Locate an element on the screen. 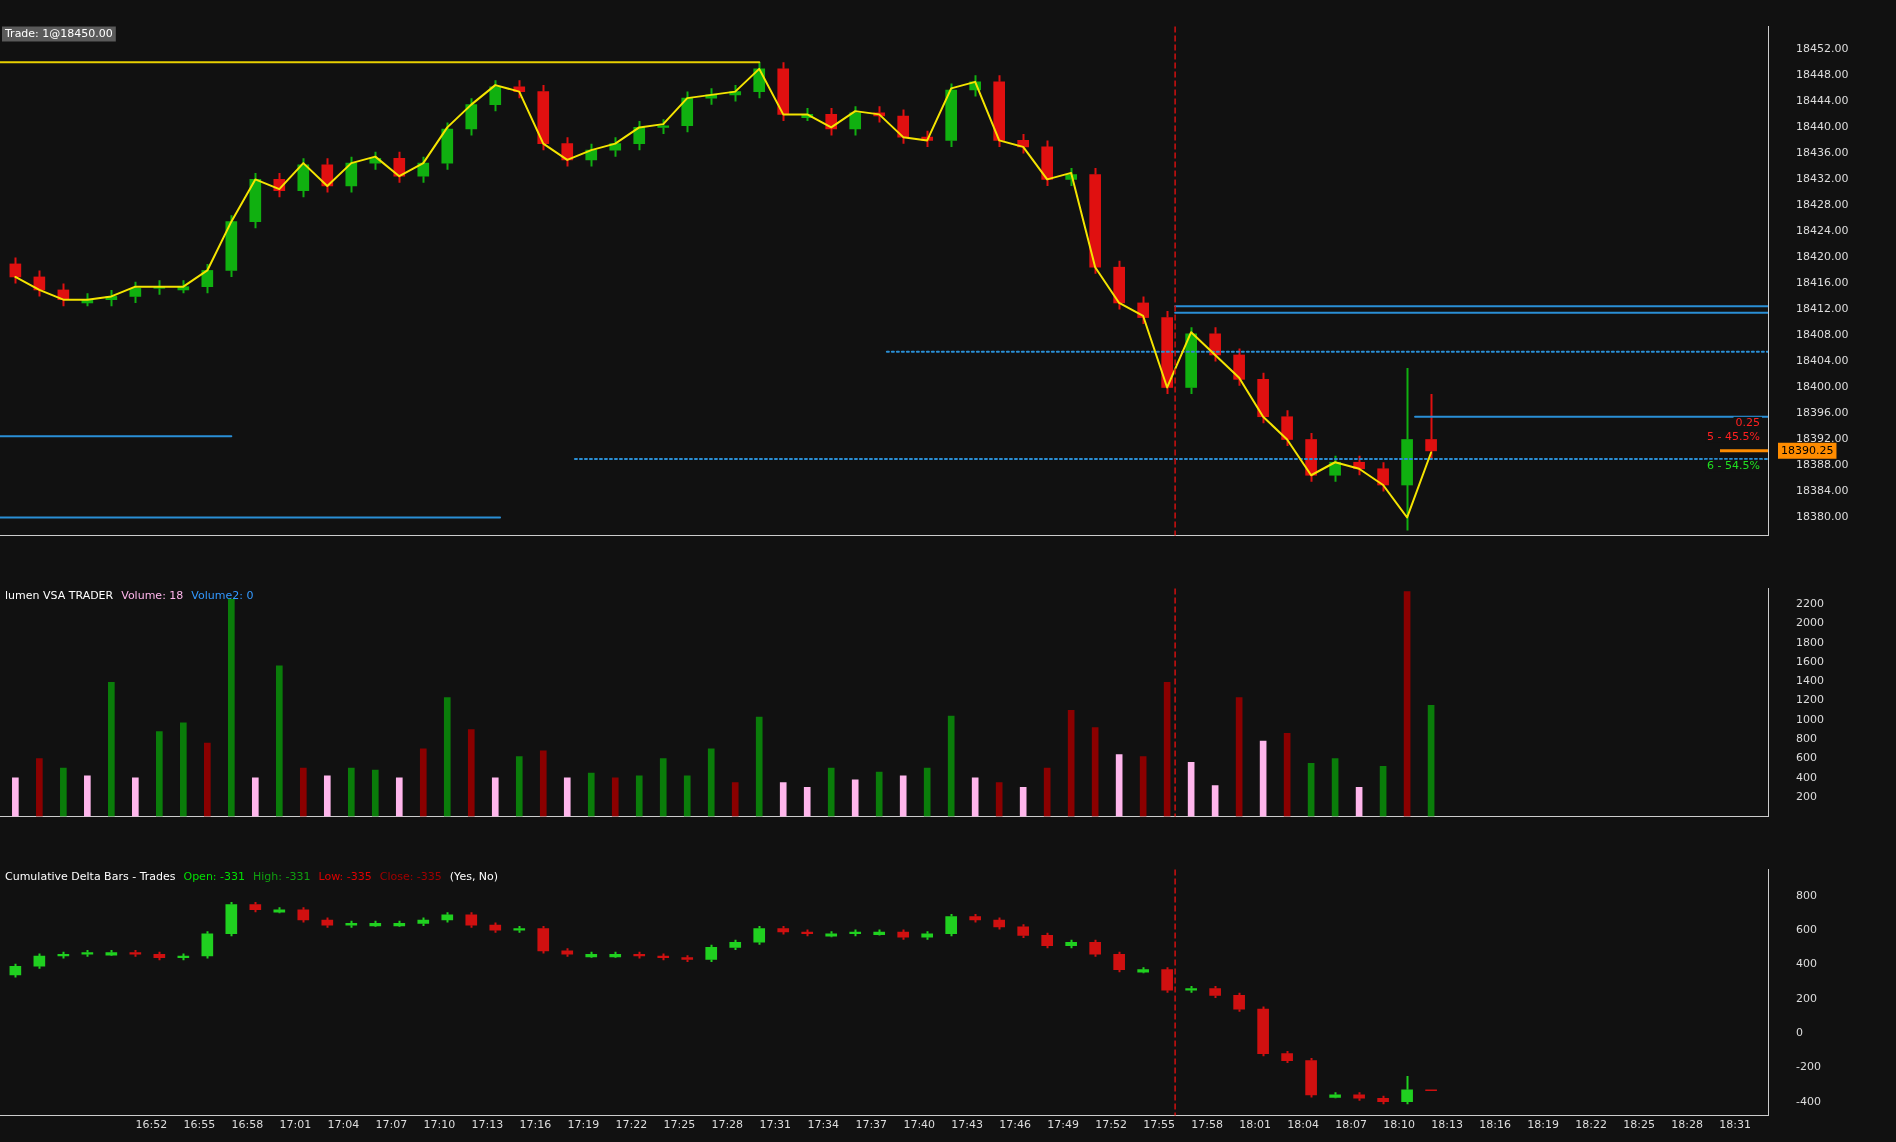  x-tick-label: 17:28 is located at coordinates (727, 1124).